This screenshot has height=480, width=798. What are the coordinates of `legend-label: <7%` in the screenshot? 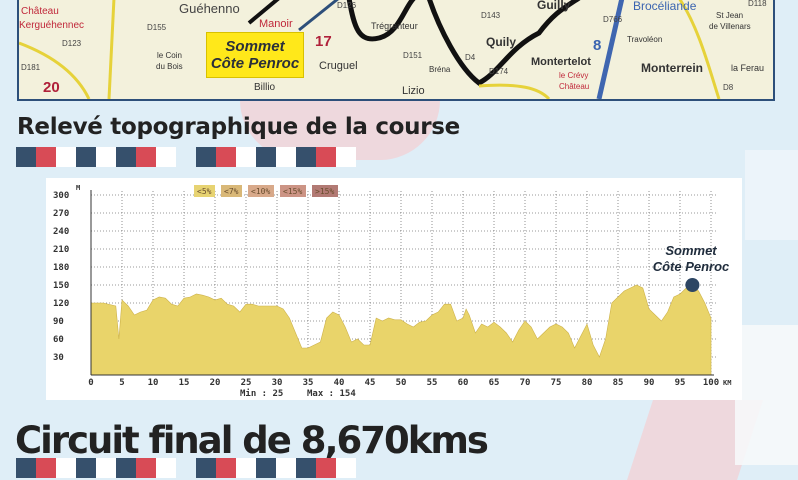 It's located at (231, 191).